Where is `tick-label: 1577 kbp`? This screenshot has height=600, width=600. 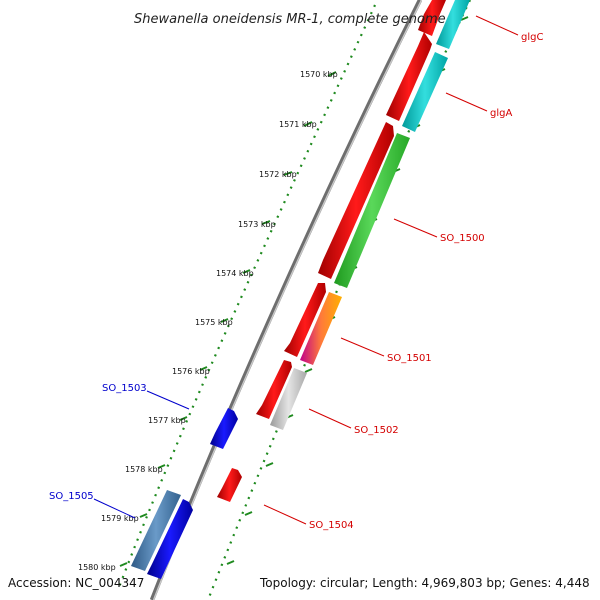 tick-label: 1577 kbp is located at coordinates (167, 420).